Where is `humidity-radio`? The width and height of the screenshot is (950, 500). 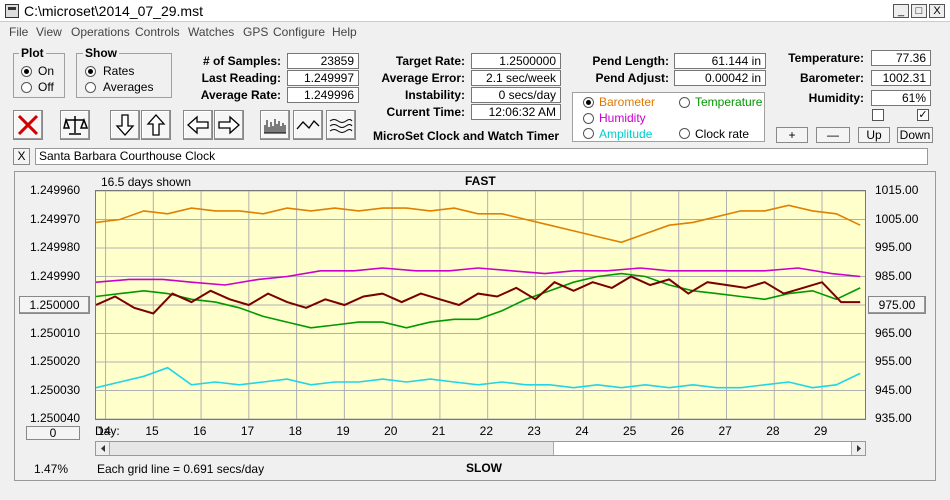
humidity-radio is located at coordinates (588, 118).